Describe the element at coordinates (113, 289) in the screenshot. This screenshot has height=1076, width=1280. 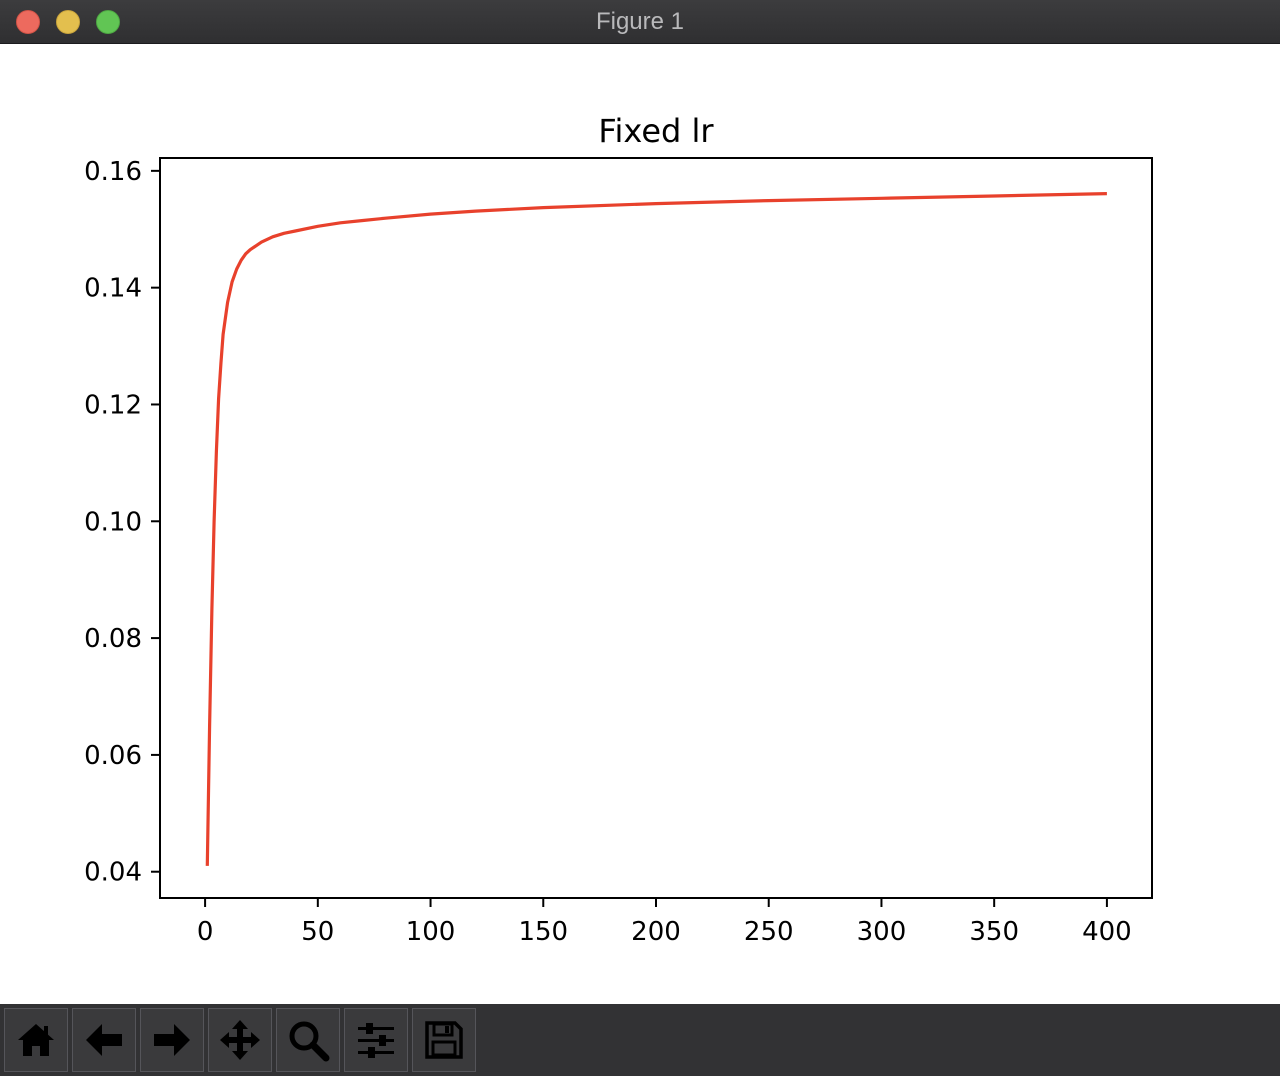
I see `y-tick-label: 0.14` at that location.